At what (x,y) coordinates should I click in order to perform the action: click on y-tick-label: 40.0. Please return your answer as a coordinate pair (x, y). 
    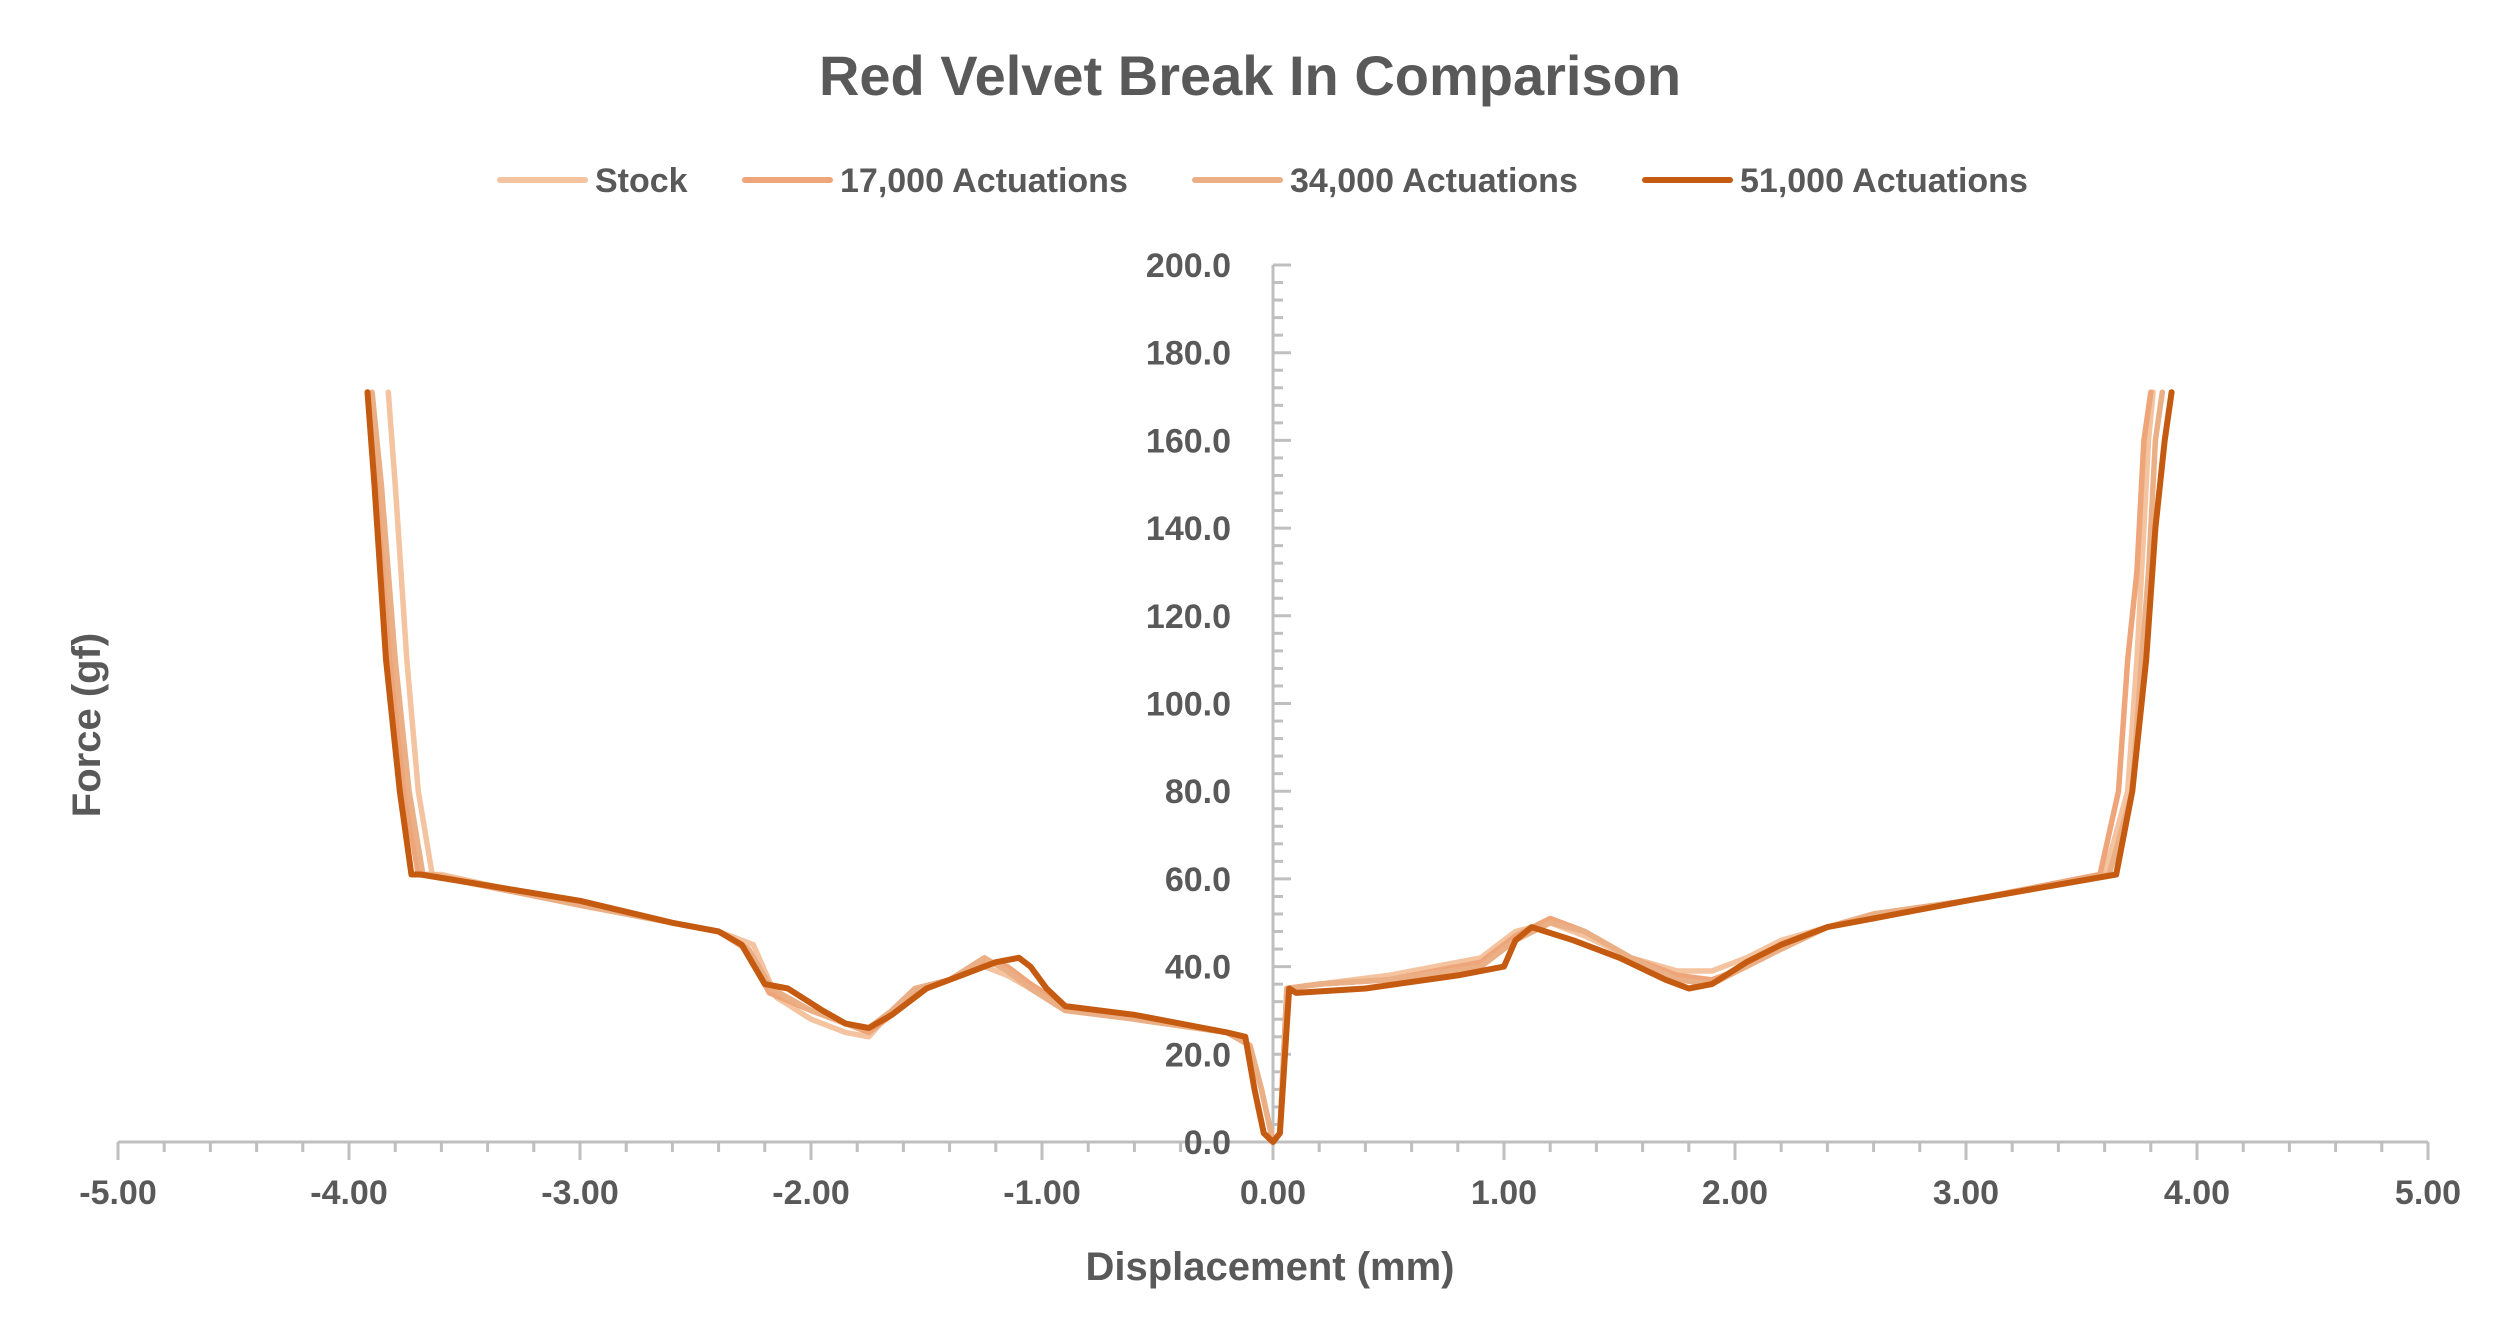
    Looking at the image, I should click on (1198, 968).